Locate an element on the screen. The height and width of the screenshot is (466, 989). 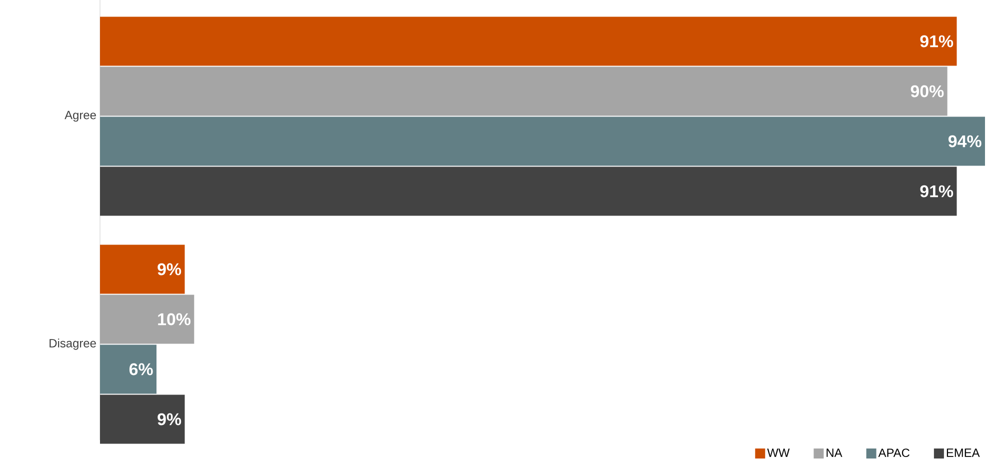
data-label: 90% is located at coordinates (927, 91).